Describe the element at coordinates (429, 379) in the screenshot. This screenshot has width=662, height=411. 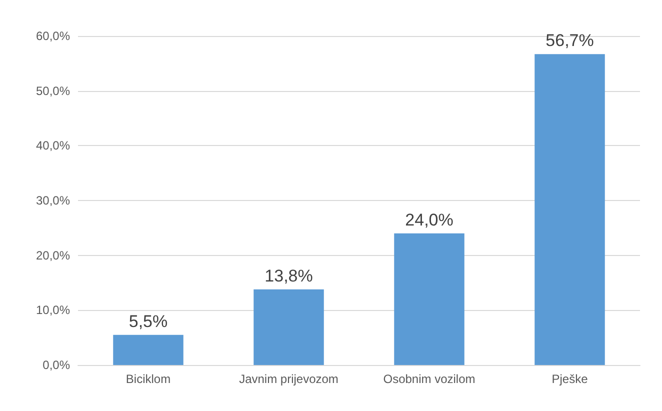
I see `x-tick-label: Osobnim vozilom` at that location.